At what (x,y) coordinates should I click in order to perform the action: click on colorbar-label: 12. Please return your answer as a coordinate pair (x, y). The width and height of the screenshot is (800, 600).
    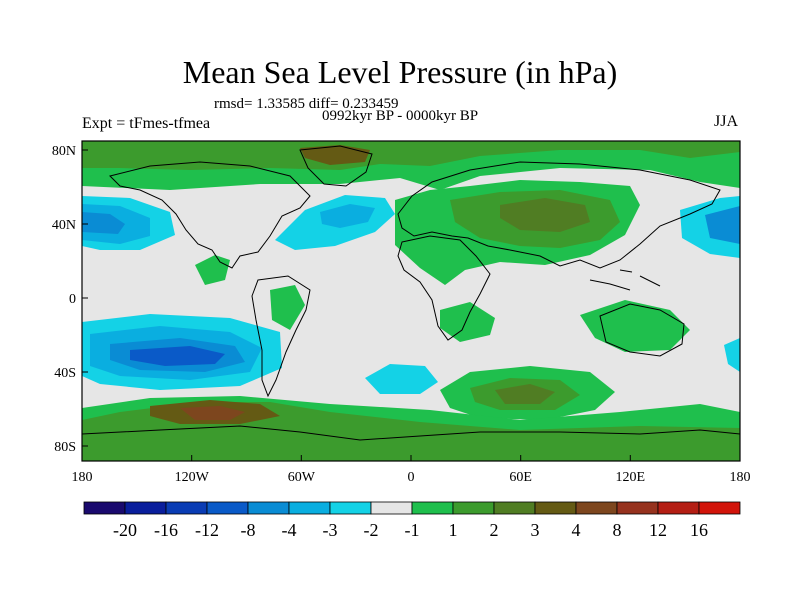
    Looking at the image, I should click on (658, 530).